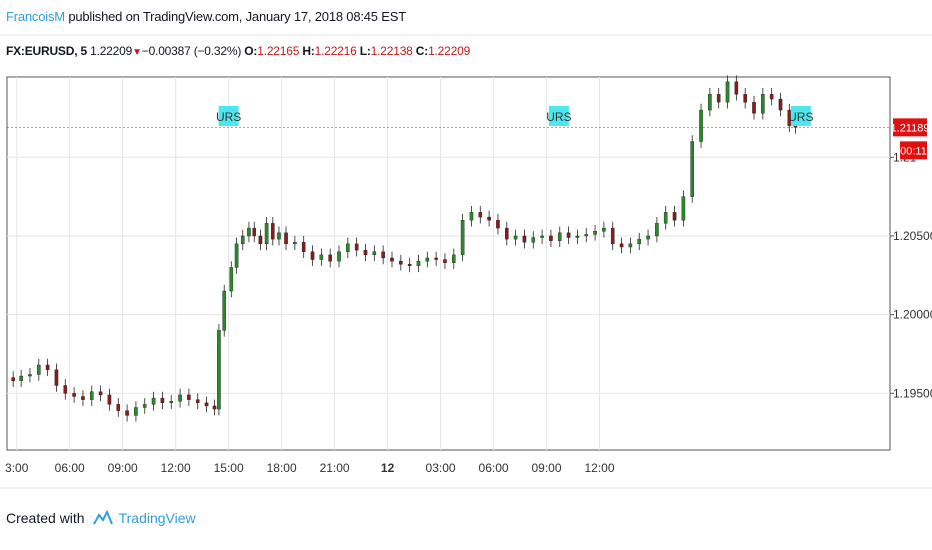 The image size is (932, 550). Describe the element at coordinates (191, 51) in the screenshot. I see `price-change: −0.00387 (−0.32%)` at that location.